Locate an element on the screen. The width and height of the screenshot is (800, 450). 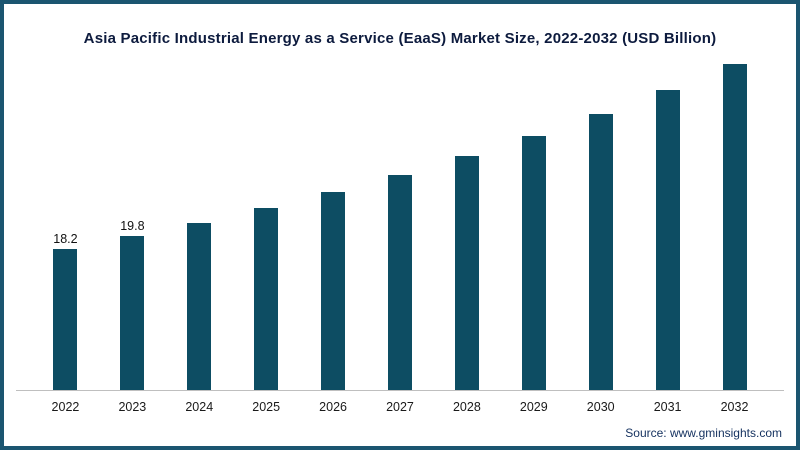
data-label-2022: 18.2 is located at coordinates (65, 239).